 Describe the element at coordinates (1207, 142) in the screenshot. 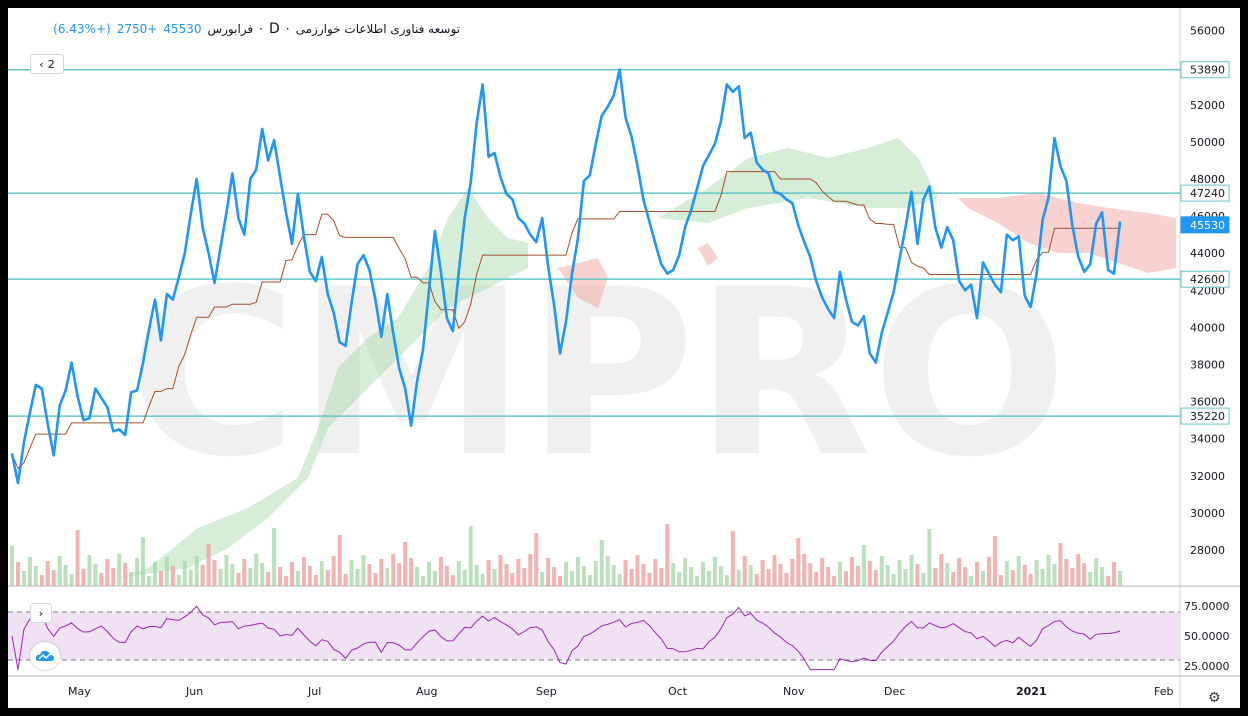

I see `price-axis-tick: 50000` at that location.